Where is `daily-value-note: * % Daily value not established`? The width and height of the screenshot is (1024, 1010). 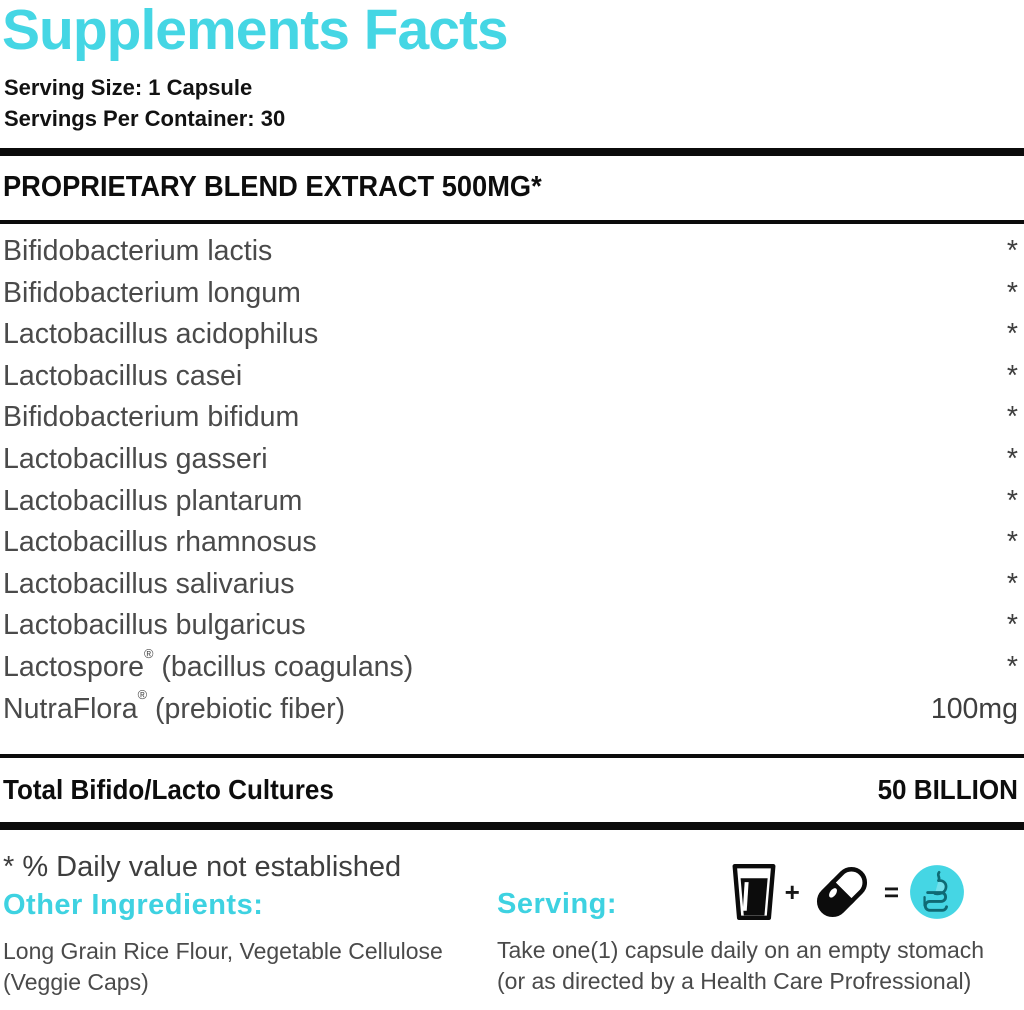 daily-value-note: * % Daily value not established is located at coordinates (202, 867).